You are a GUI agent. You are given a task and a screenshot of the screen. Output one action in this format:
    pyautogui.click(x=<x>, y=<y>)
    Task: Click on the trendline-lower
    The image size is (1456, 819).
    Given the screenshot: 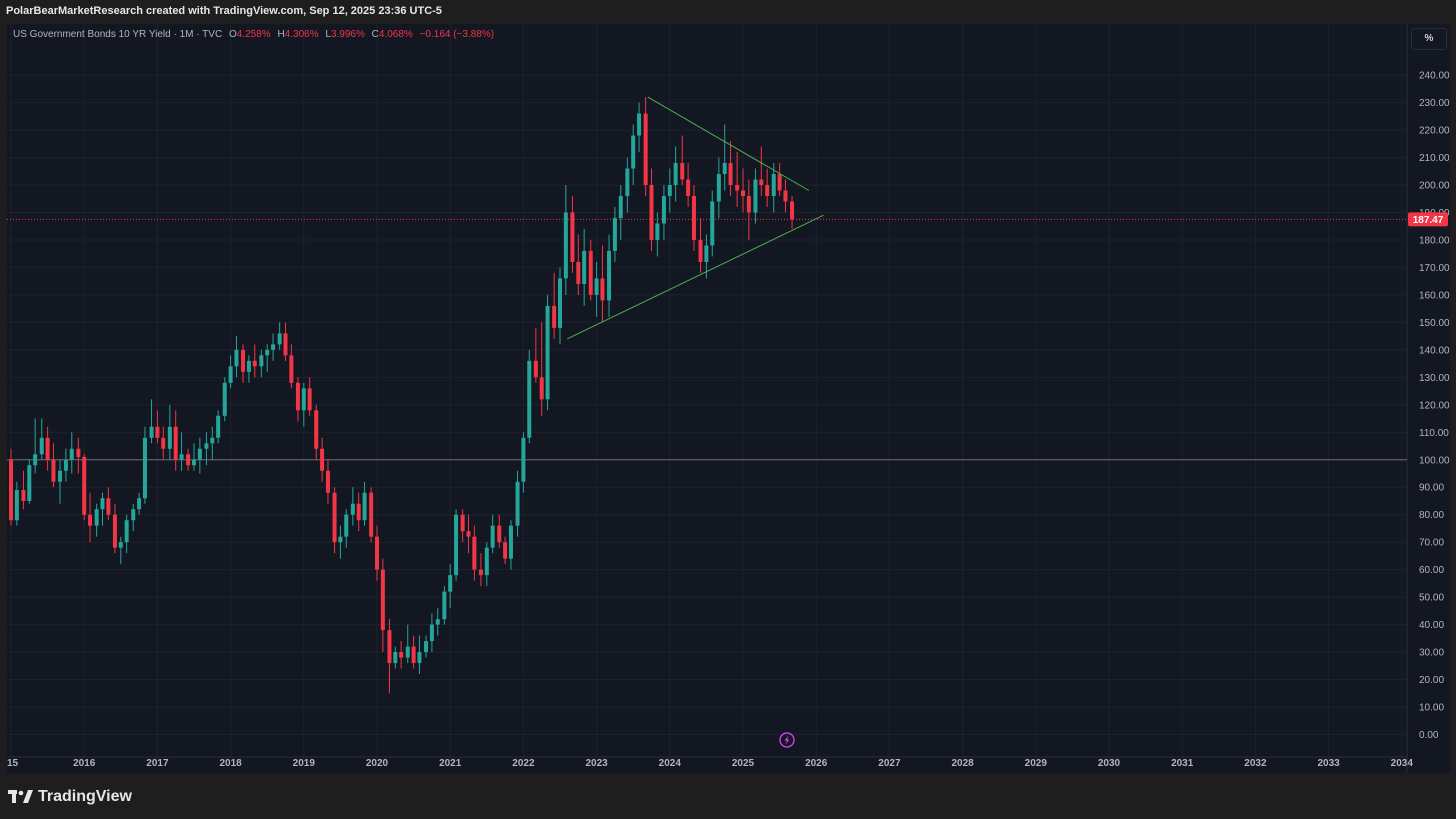 What is the action you would take?
    pyautogui.click(x=695, y=277)
    